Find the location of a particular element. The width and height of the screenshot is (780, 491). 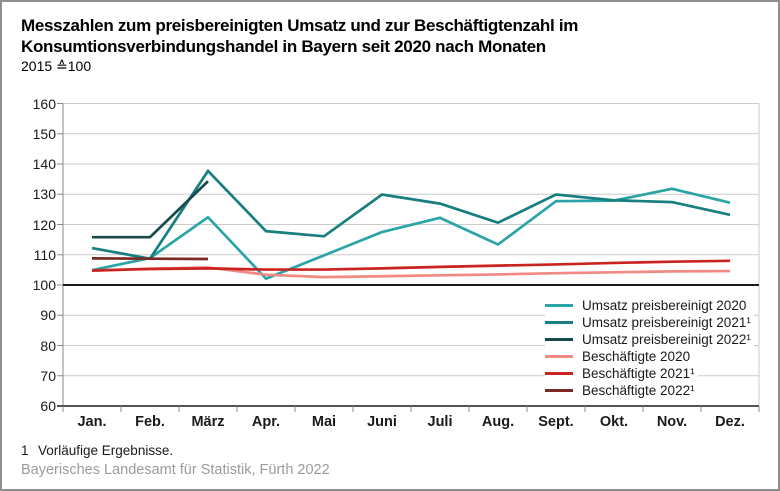

legend-item: Umsatz preisbereinigt 2021¹ is located at coordinates (649, 322).